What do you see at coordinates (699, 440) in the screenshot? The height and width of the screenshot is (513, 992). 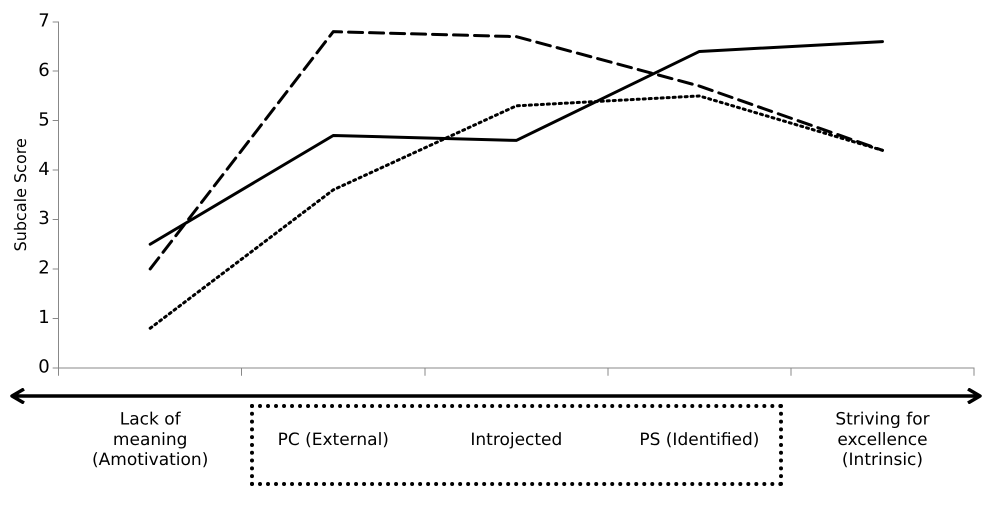 I see `x-tick-label: PS (Identified)` at bounding box center [699, 440].